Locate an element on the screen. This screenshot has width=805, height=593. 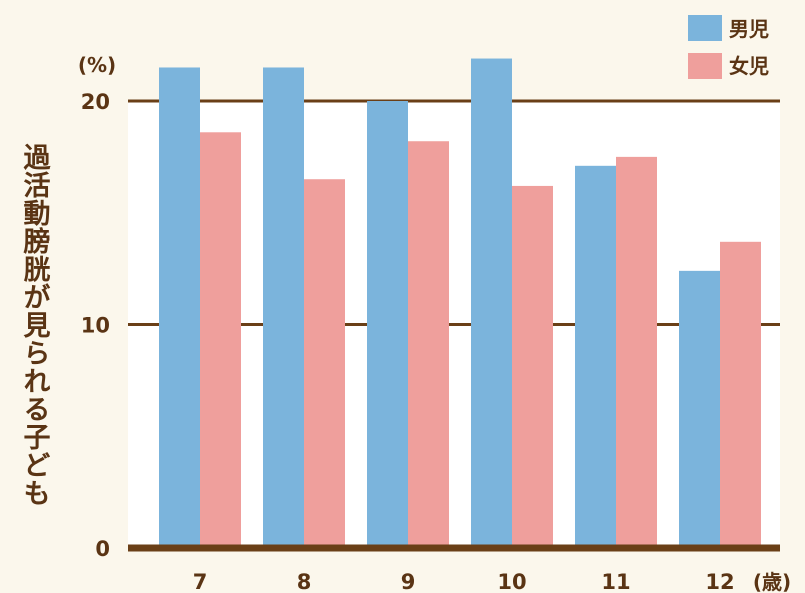
x-tick-label: 11 is located at coordinates (615, 581).